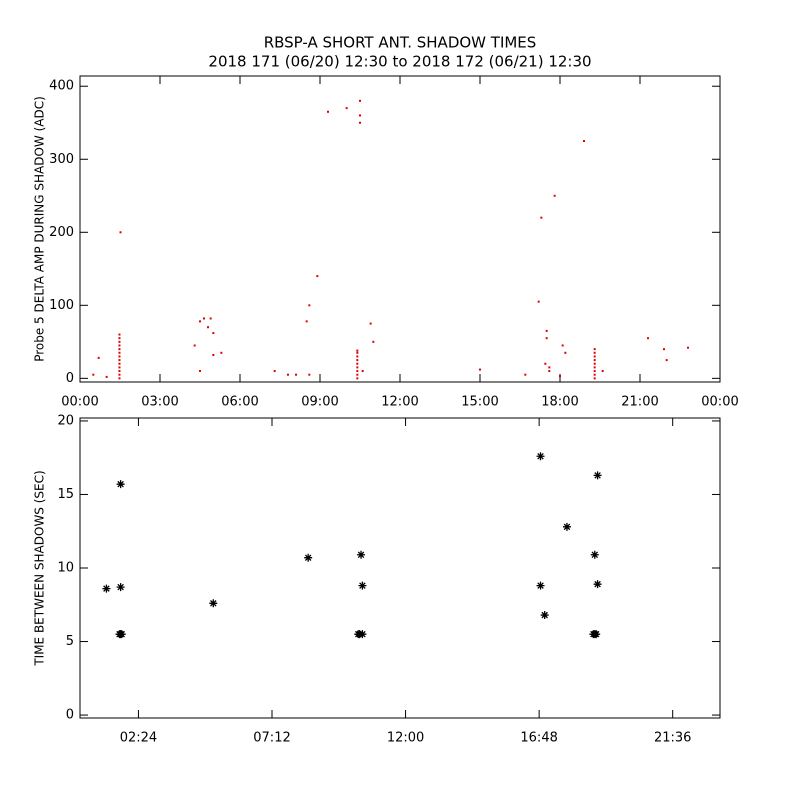  I want to click on x-tick-label: 09:00, so click(319, 402).